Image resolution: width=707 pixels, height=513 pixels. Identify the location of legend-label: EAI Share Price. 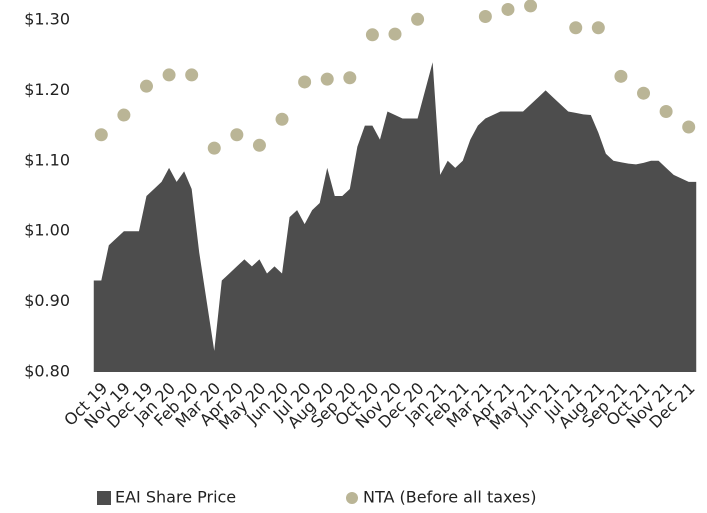
(175, 497).